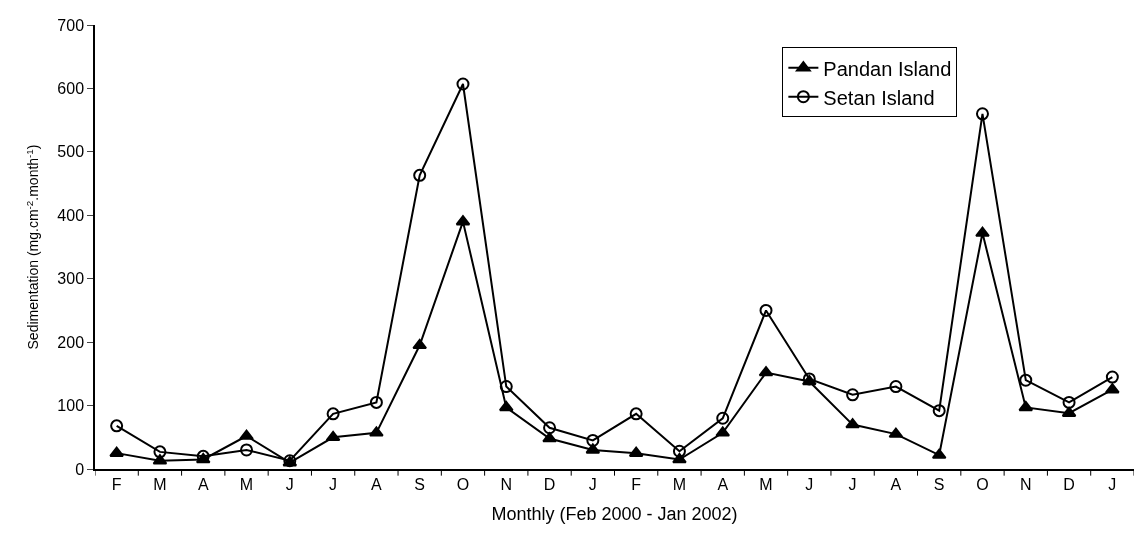 The image size is (1144, 549). Describe the element at coordinates (71, 89) in the screenshot. I see `y-tick-label: 600` at that location.